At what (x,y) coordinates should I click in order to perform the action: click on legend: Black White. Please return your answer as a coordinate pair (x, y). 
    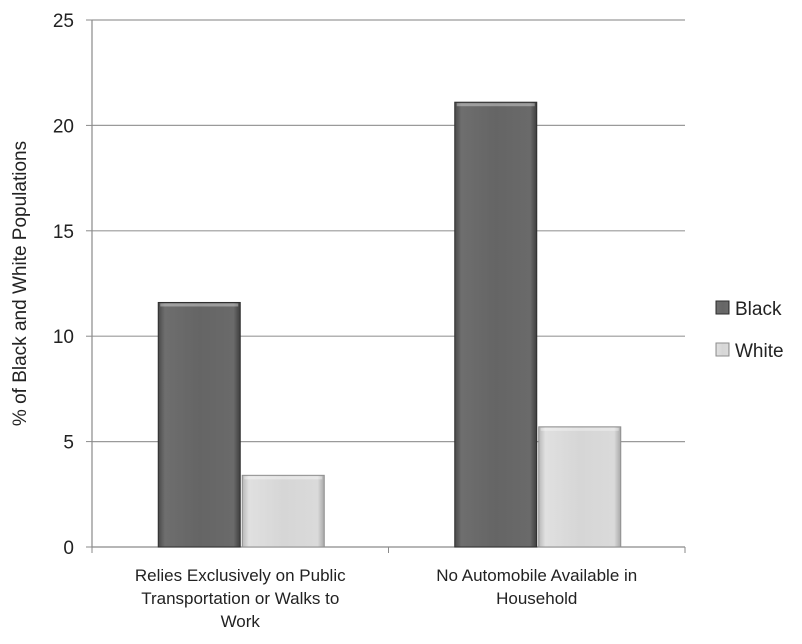
    Looking at the image, I should click on (749, 330).